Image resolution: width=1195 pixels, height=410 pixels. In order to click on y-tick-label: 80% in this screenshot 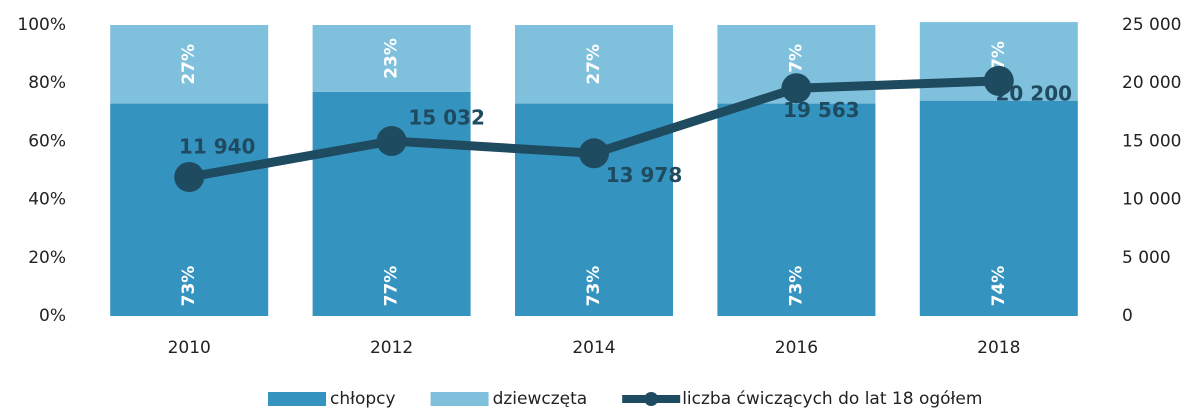, I will do `click(47, 83)`.